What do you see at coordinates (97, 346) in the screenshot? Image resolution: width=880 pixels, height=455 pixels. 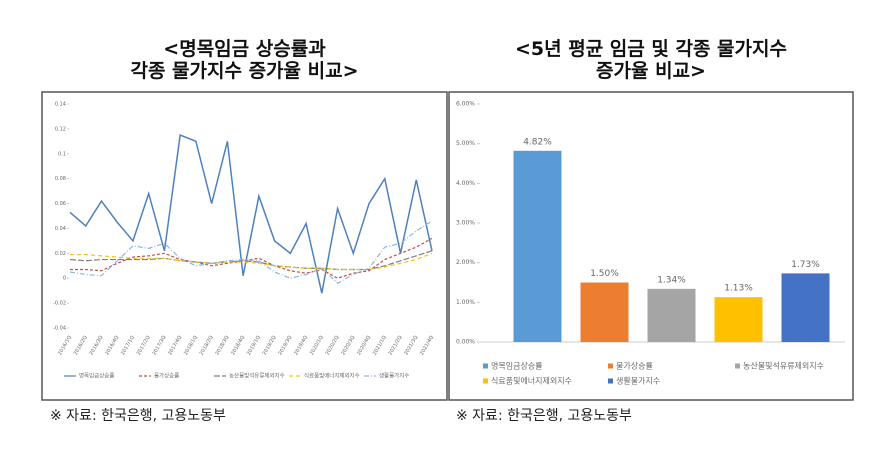 I see `x-tick-label: 2016/3Q` at bounding box center [97, 346].